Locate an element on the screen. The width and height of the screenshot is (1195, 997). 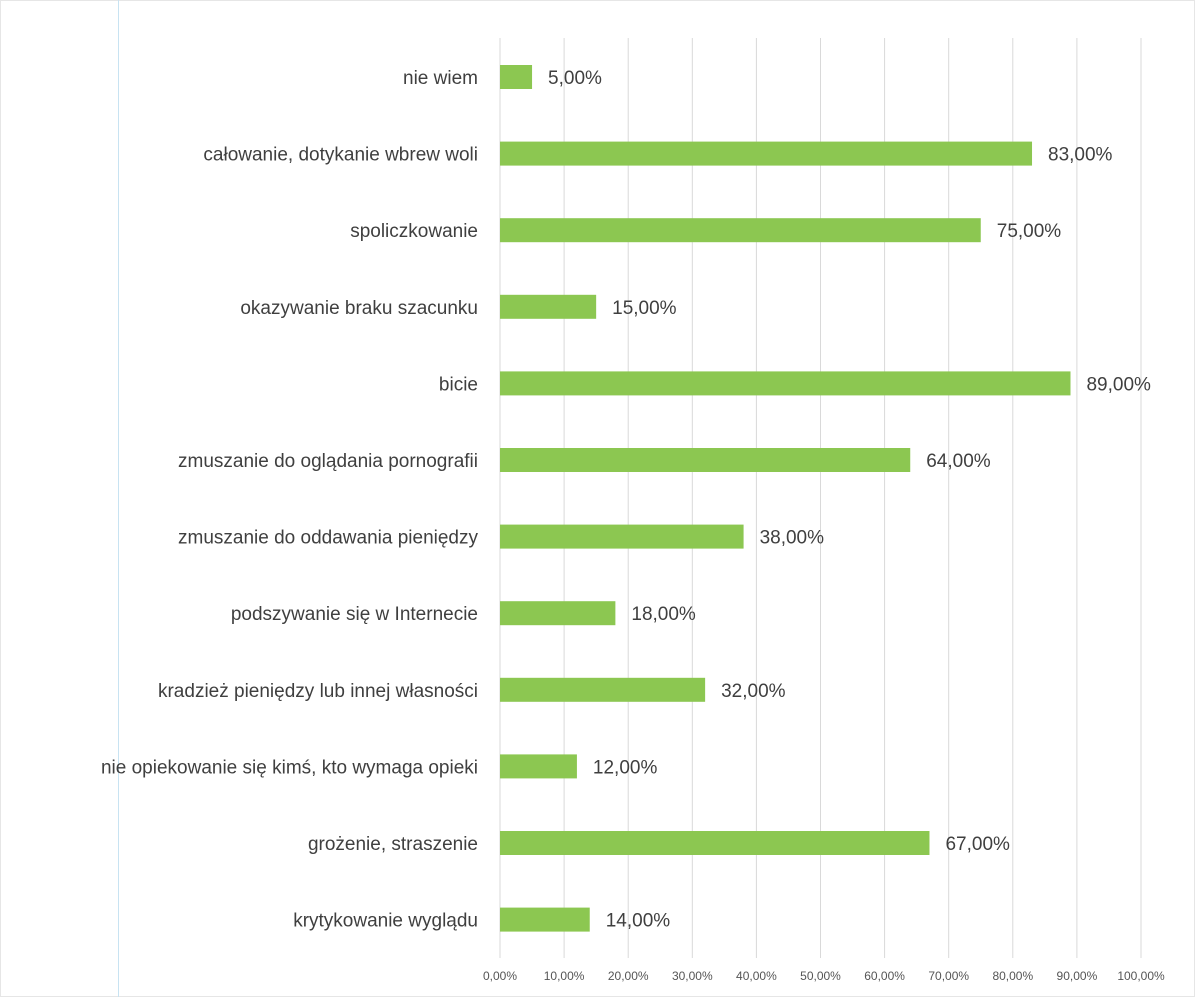
scan-margin-line is located at coordinates (118, 498).